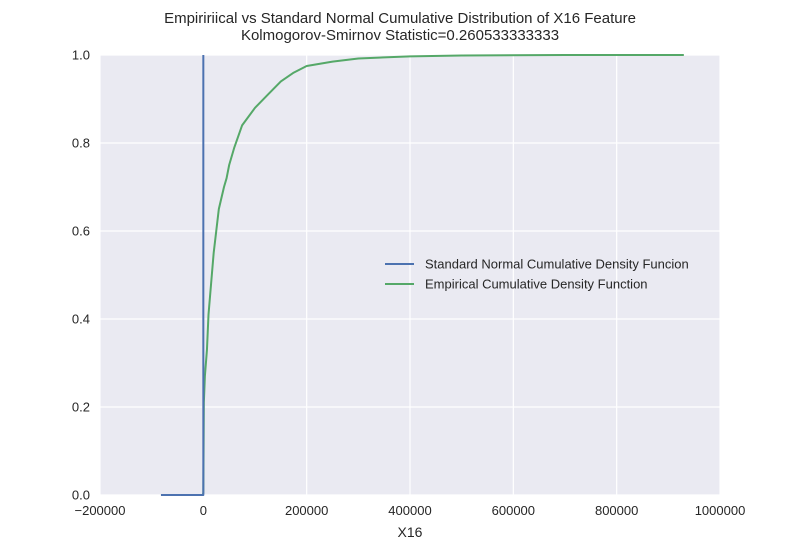 The height and width of the screenshot is (550, 800). I want to click on standard-normal-cdf-line, so click(182, 275).